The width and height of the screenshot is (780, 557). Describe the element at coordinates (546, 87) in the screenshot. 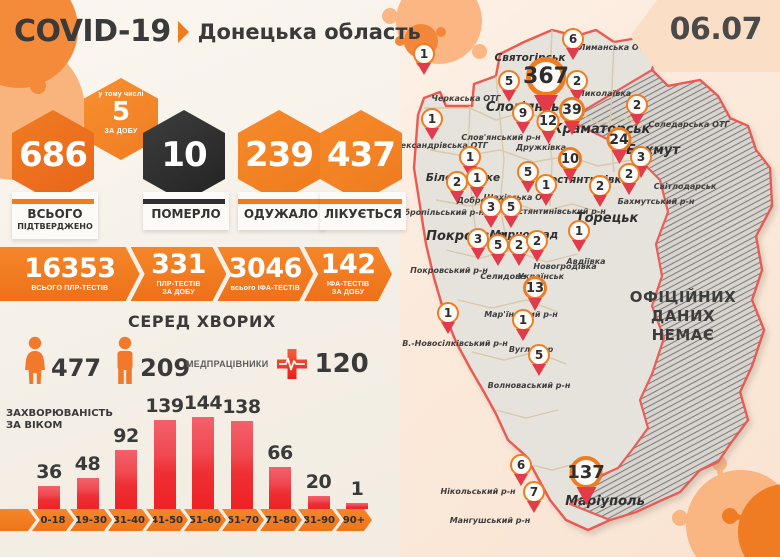

I see `map-pin: 367` at that location.